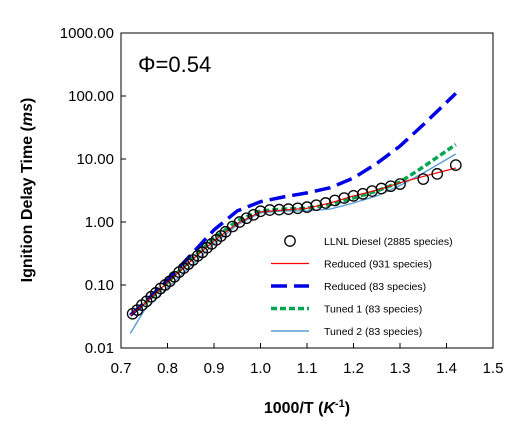 Image resolution: width=531 pixels, height=431 pixels. I want to click on y-tick-label: 0.01, so click(99, 348).